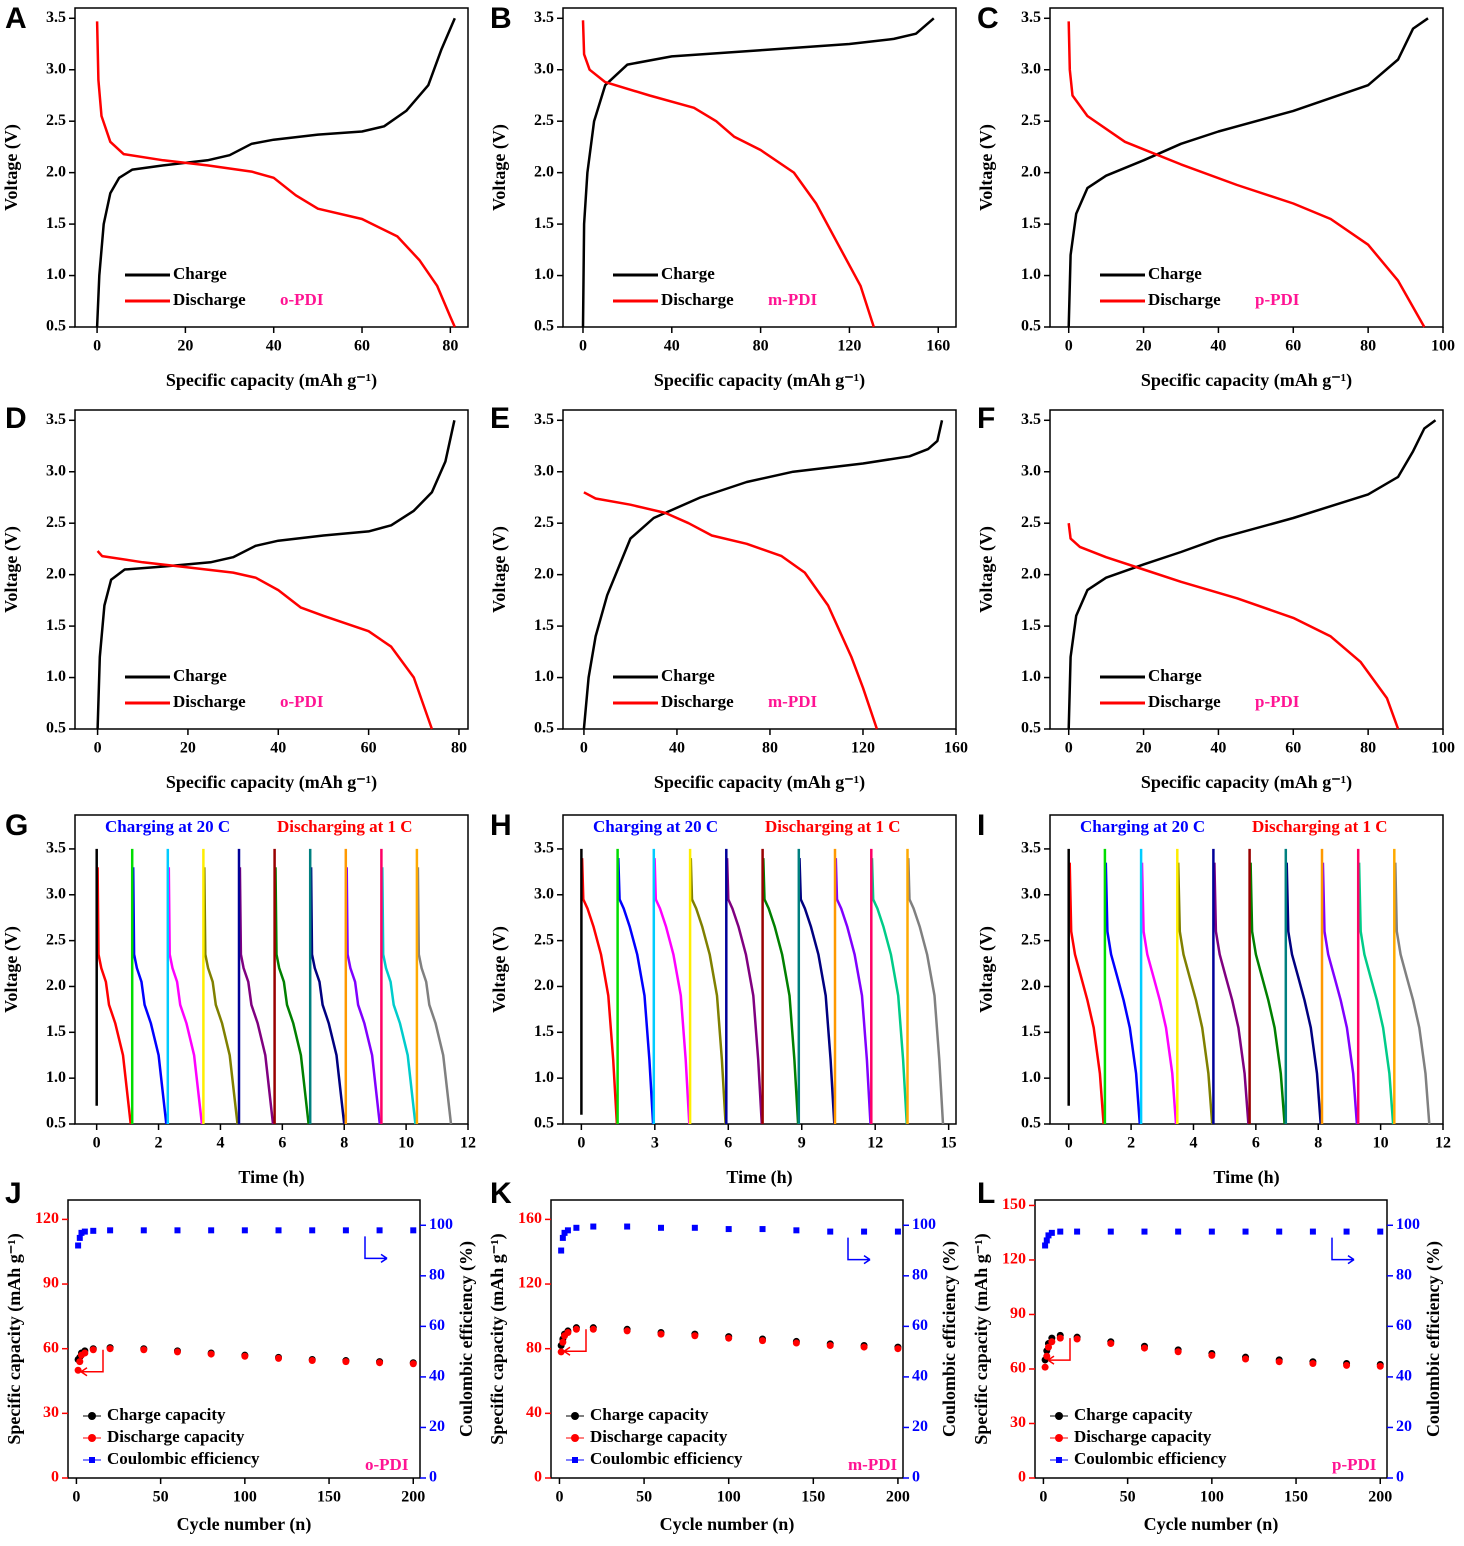 Image resolution: width=1464 pixels, height=1546 pixels. I want to click on x-axis-label: Specific capacity (mAh g⁻¹), so click(271, 782).